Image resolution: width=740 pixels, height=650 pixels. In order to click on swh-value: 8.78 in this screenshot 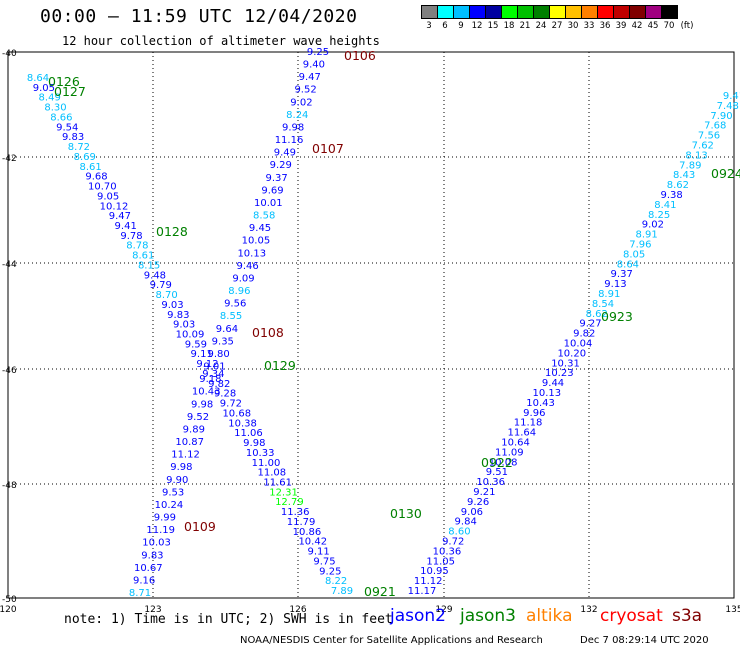, I will do `click(137, 246)`.